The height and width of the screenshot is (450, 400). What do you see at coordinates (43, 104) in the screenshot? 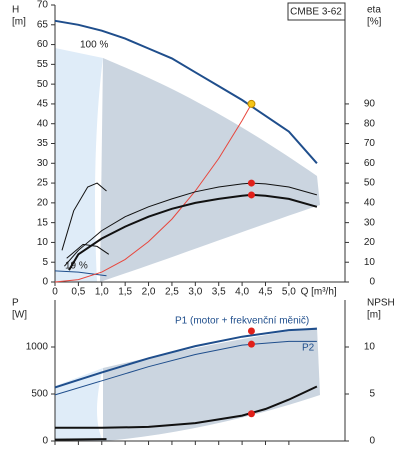
I see `y-tick-label: 45` at bounding box center [43, 104].